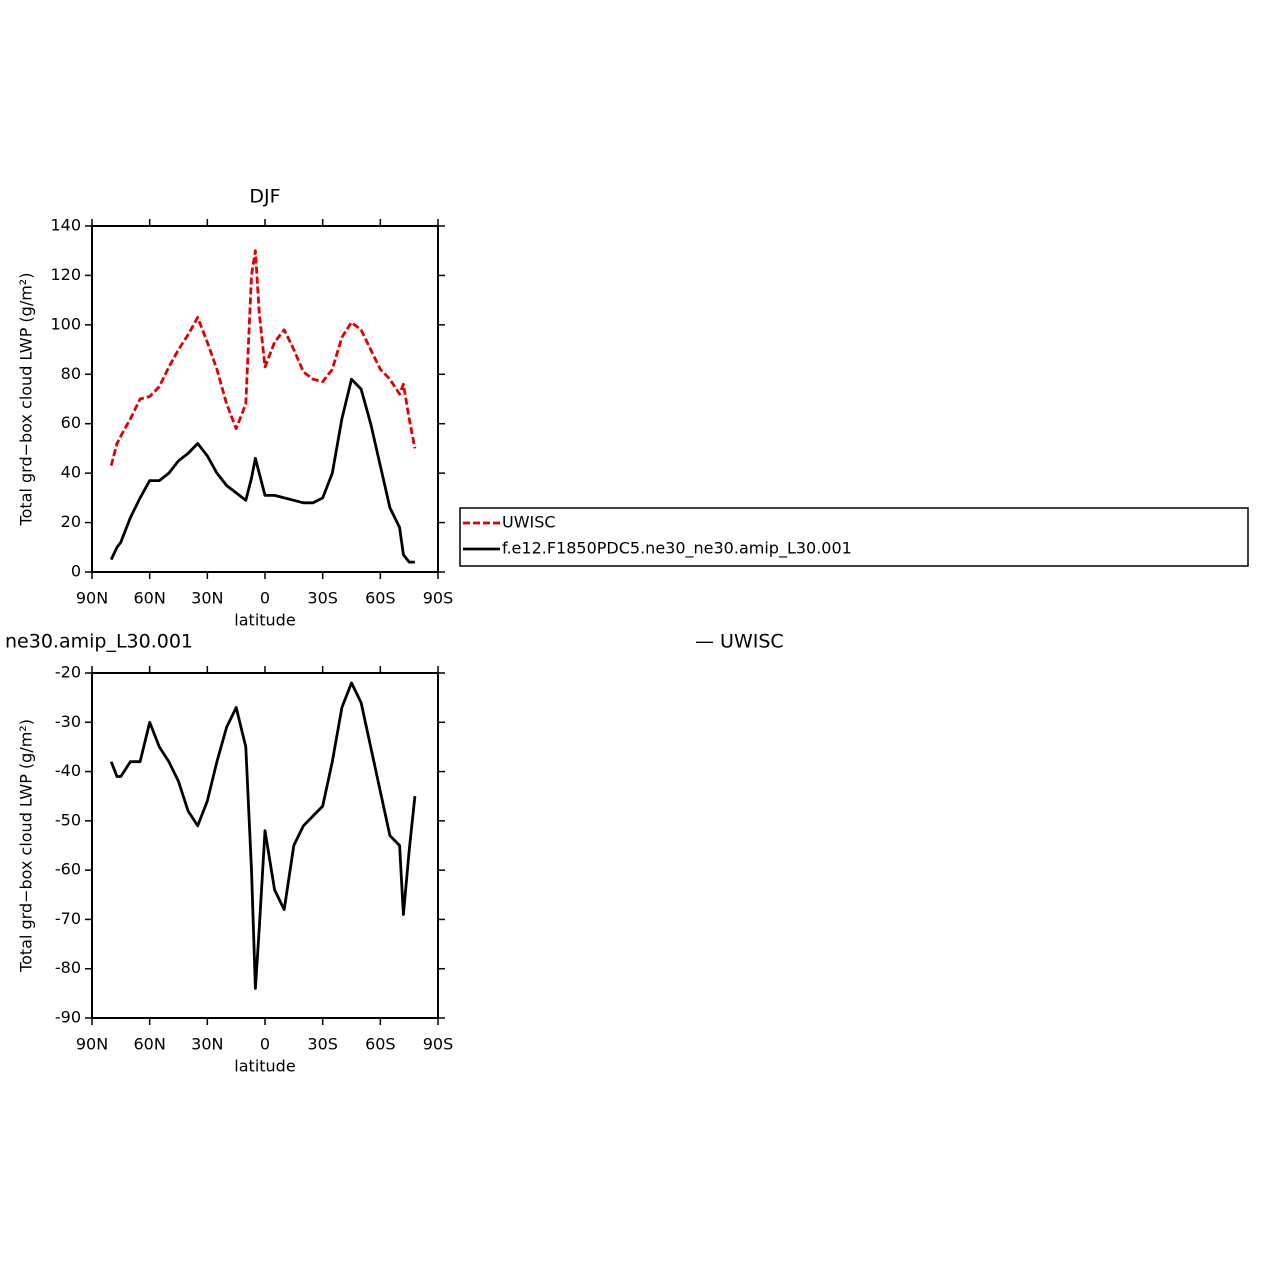 This screenshot has height=1263, width=1267. What do you see at coordinates (68, 967) in the screenshot?
I see `y-tick-label: -80` at bounding box center [68, 967].